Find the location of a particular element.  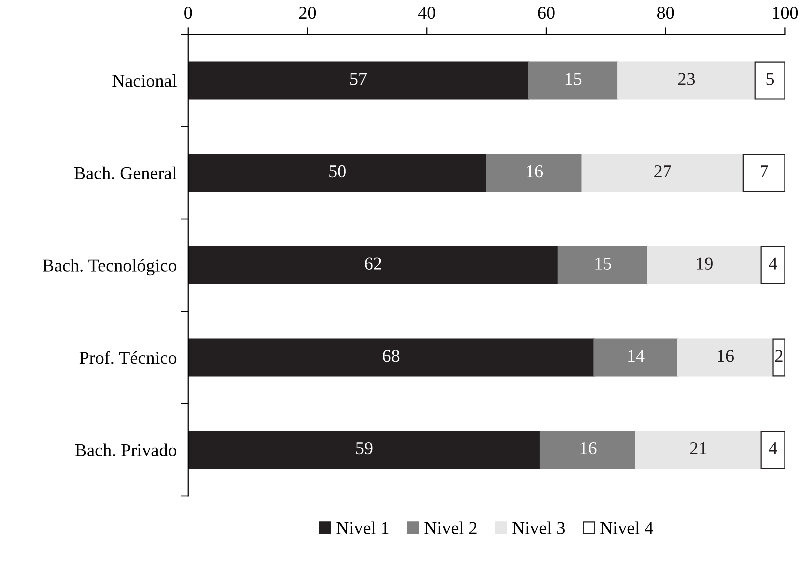

data-label: 21 is located at coordinates (698, 448).